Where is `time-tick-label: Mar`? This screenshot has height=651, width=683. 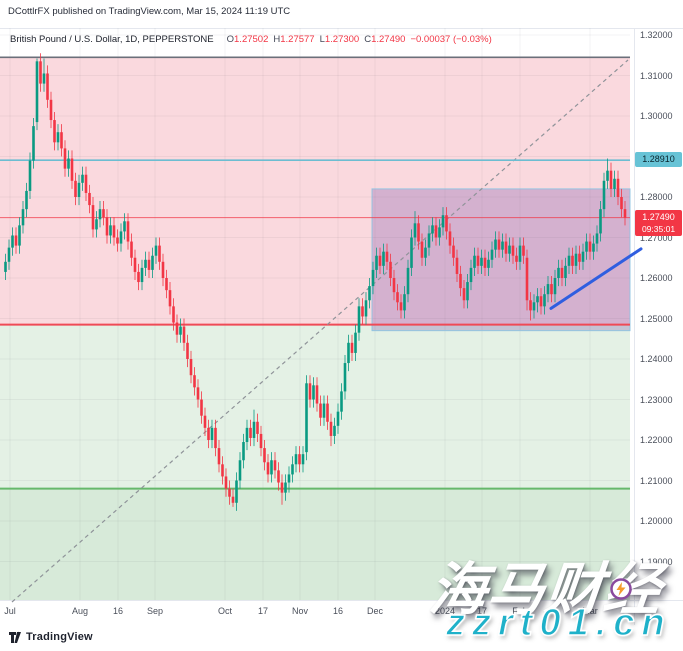 time-tick-label: Mar is located at coordinates (590, 611).